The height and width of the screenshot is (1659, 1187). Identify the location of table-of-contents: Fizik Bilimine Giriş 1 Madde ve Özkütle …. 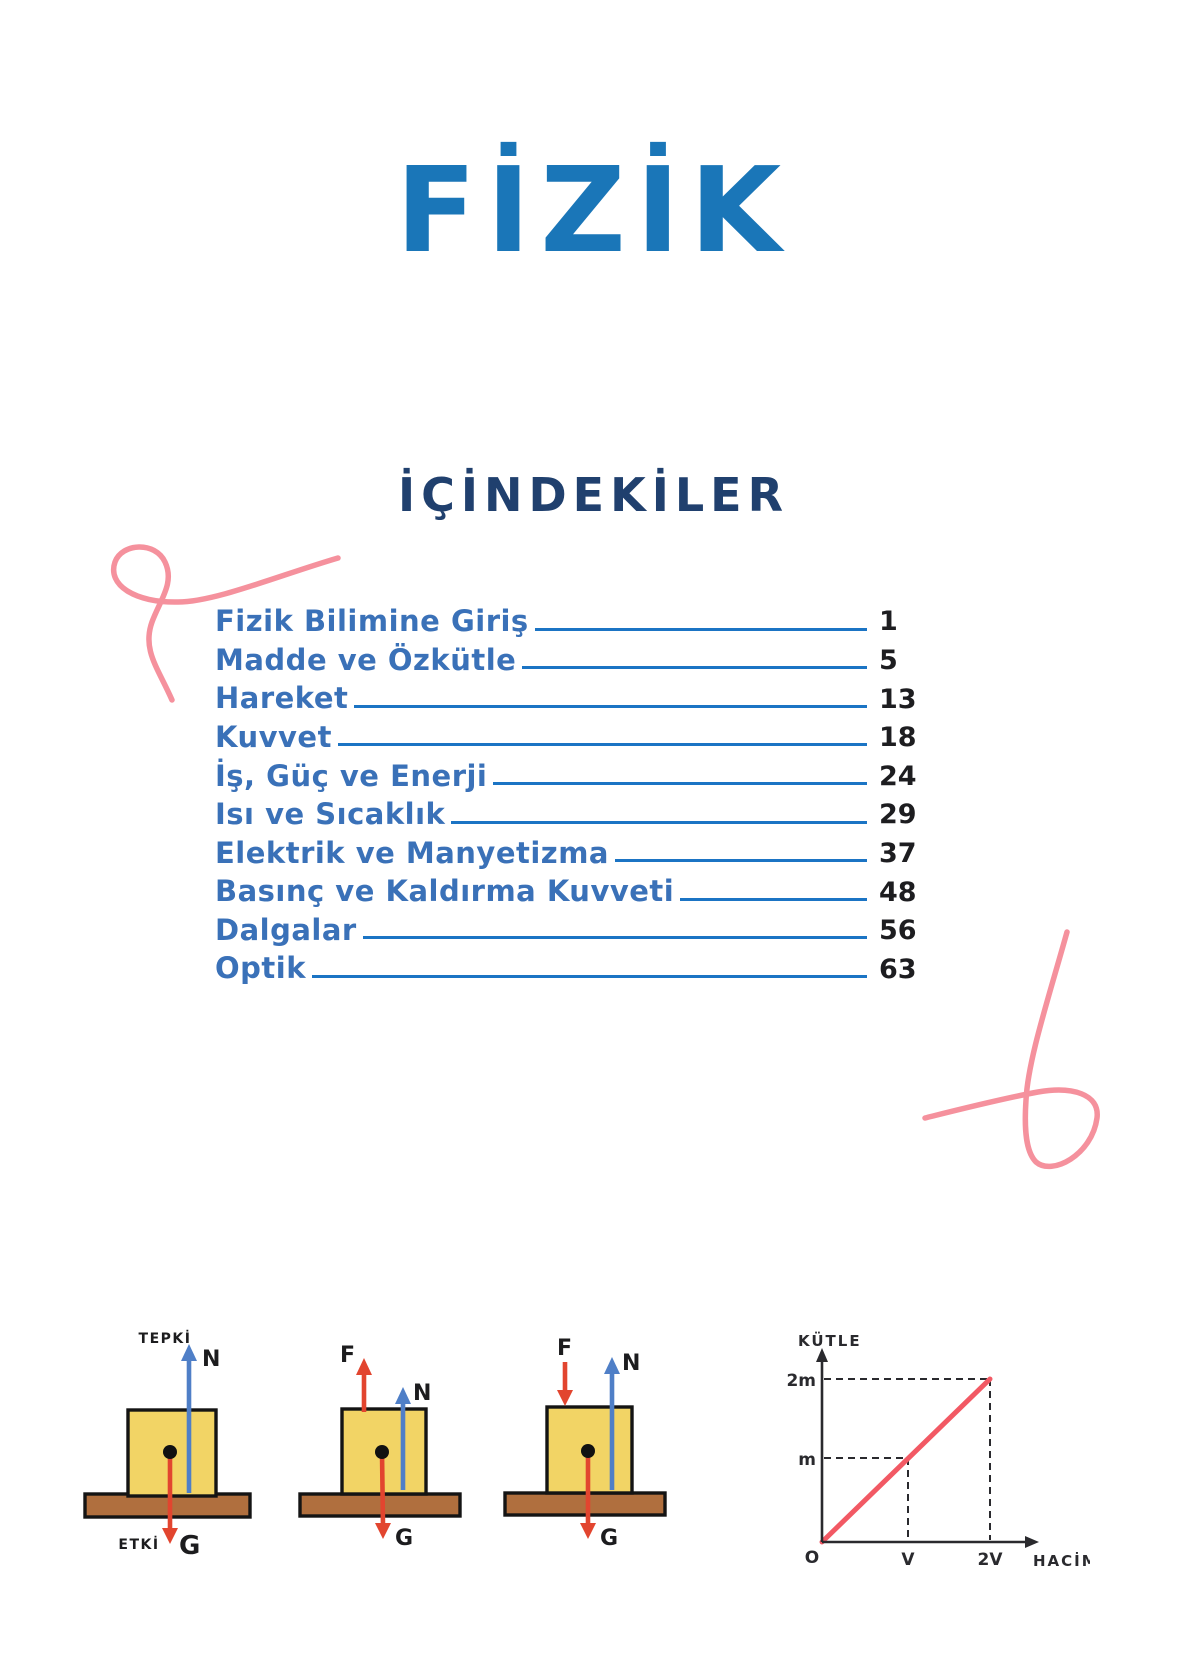
(576, 792).